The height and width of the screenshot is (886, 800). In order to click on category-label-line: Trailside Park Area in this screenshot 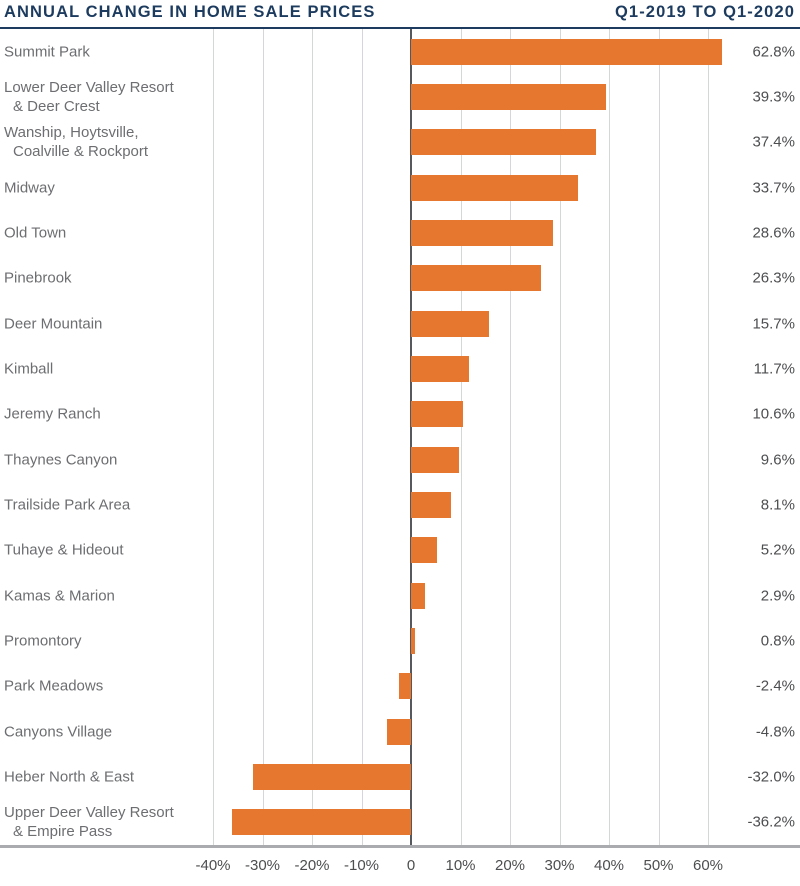, I will do `click(67, 505)`.